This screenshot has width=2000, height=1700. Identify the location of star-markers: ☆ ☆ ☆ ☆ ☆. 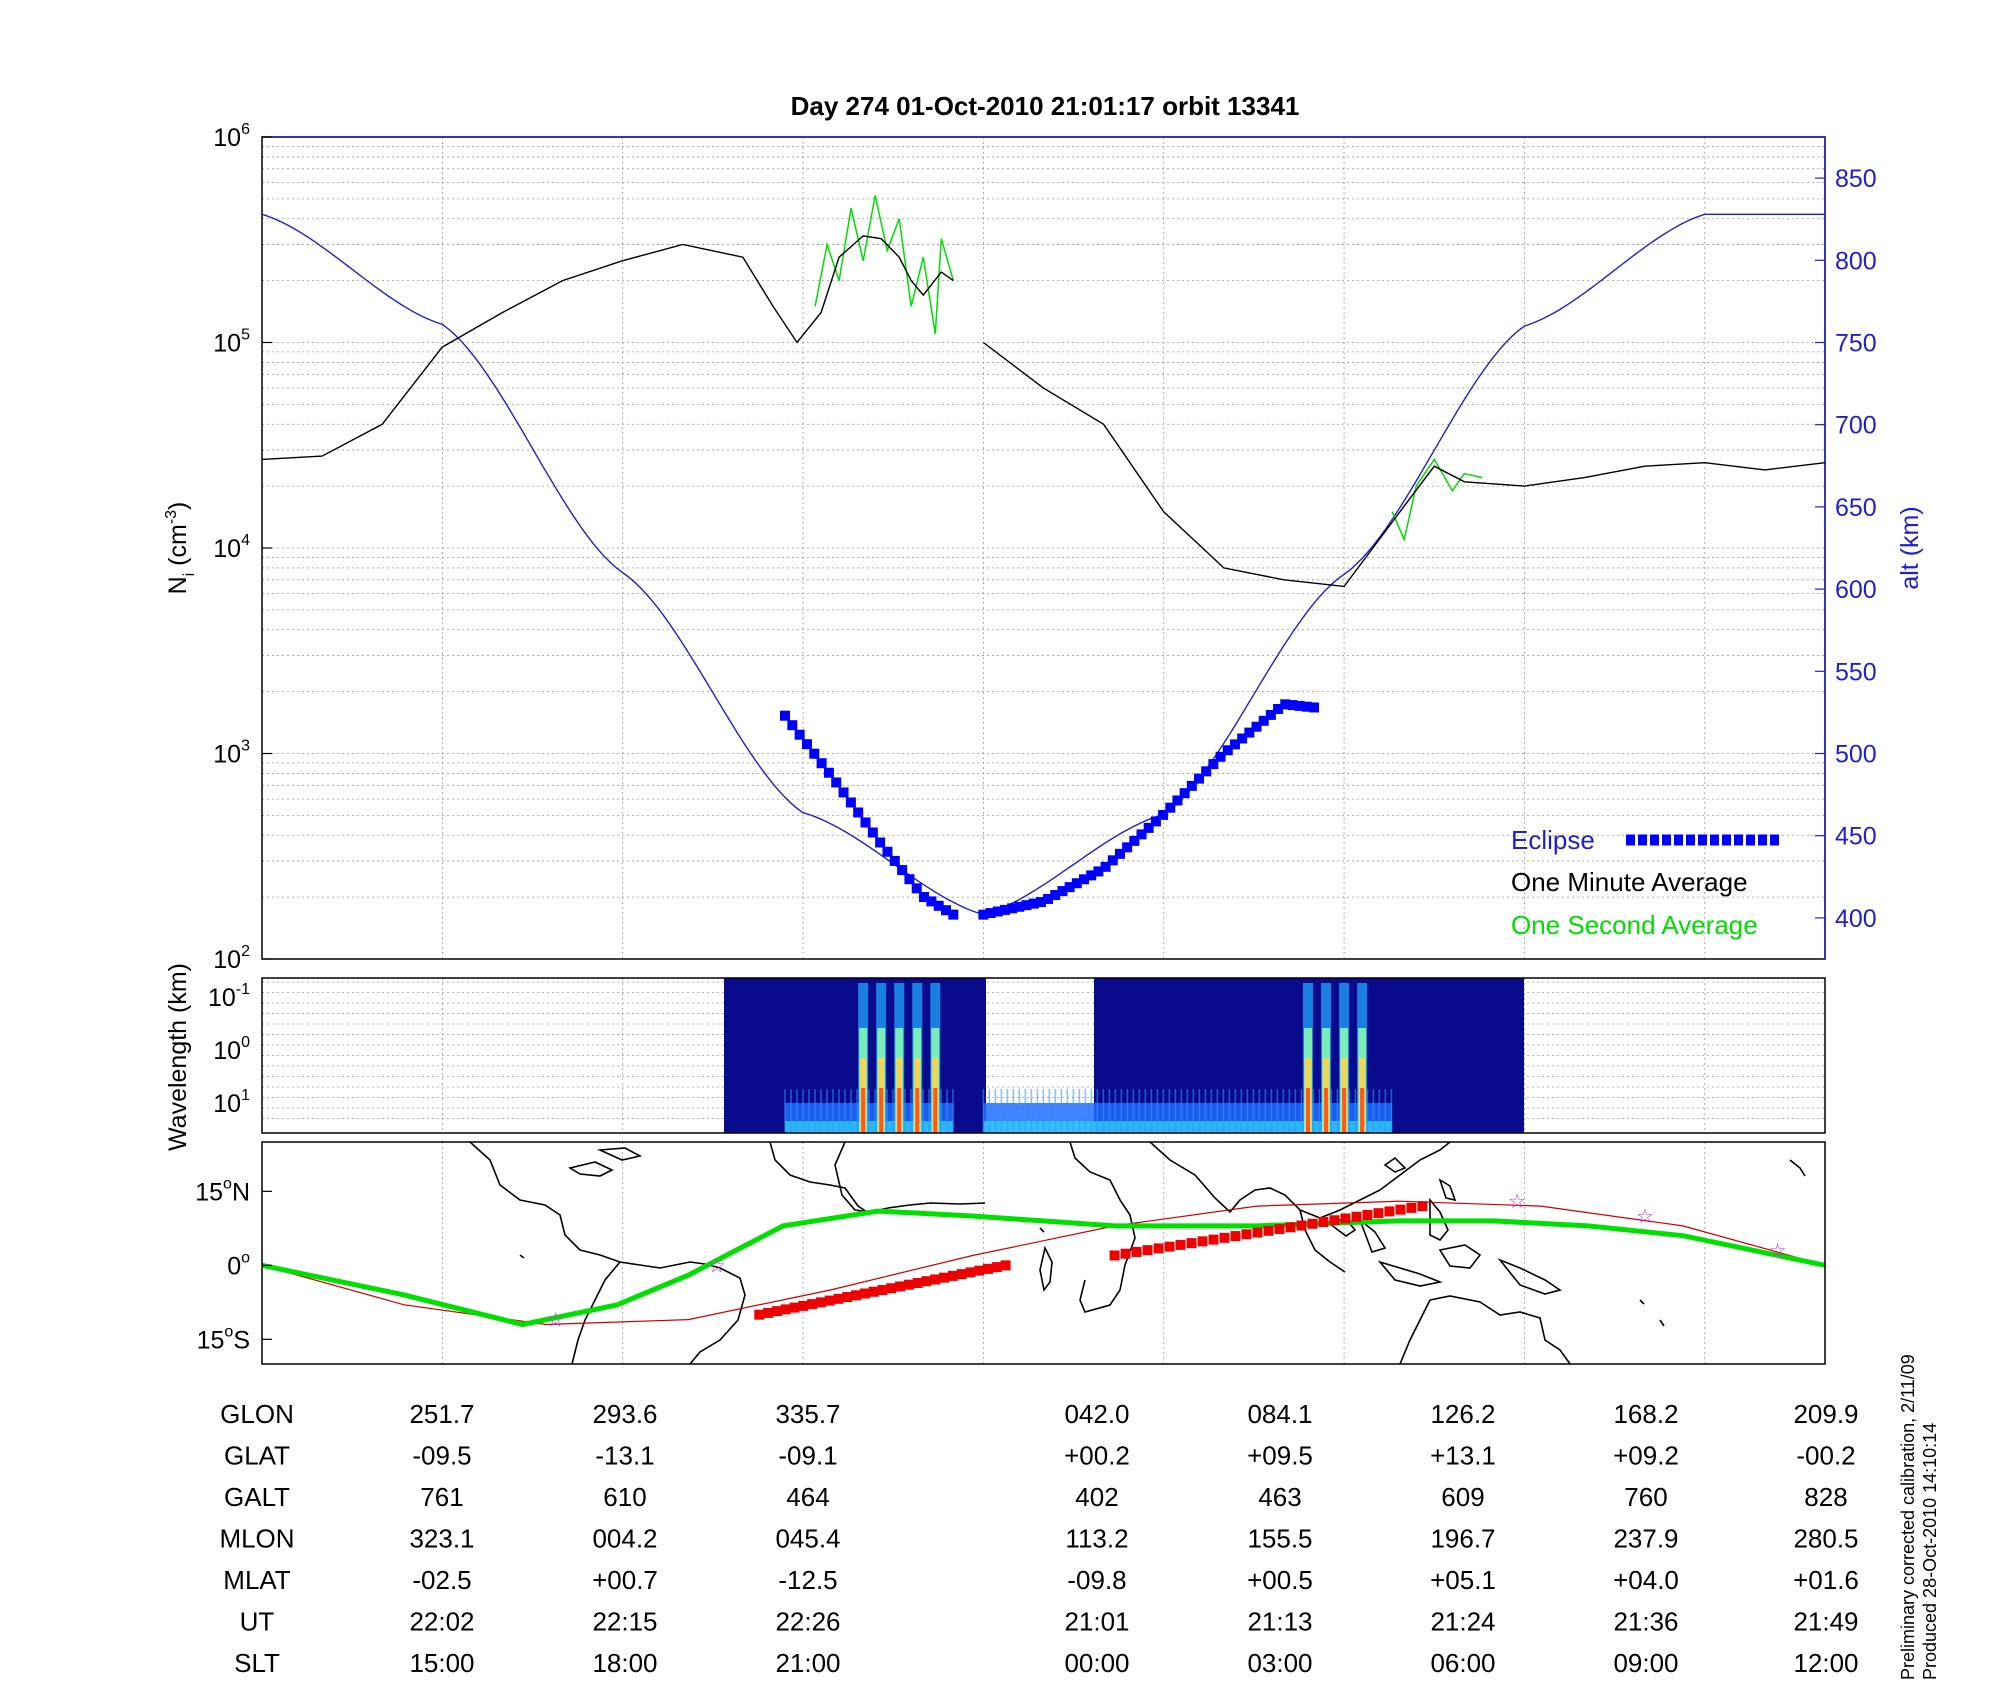
(1167, 1260).